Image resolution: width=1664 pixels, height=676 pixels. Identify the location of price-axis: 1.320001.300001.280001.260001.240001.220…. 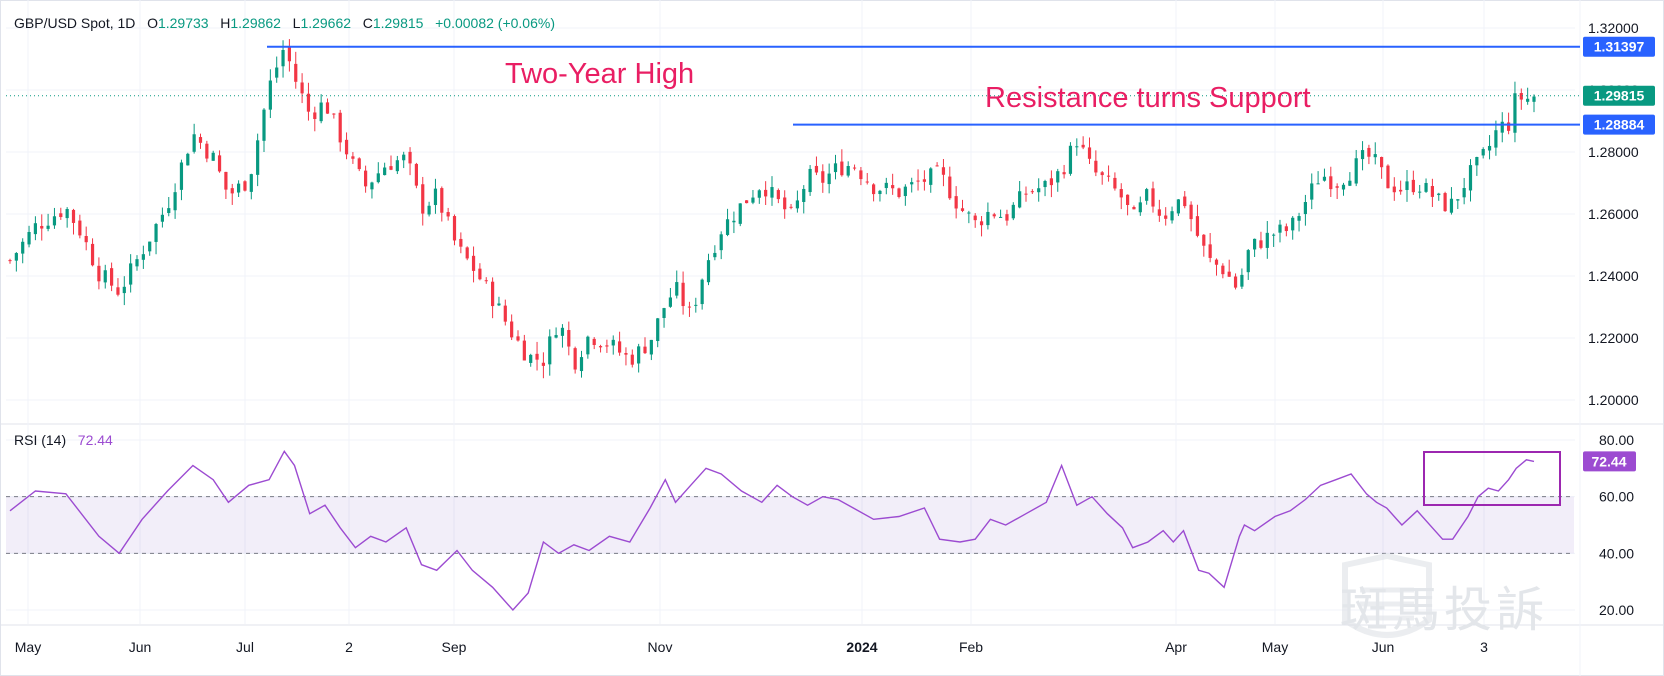
(1613, 214).